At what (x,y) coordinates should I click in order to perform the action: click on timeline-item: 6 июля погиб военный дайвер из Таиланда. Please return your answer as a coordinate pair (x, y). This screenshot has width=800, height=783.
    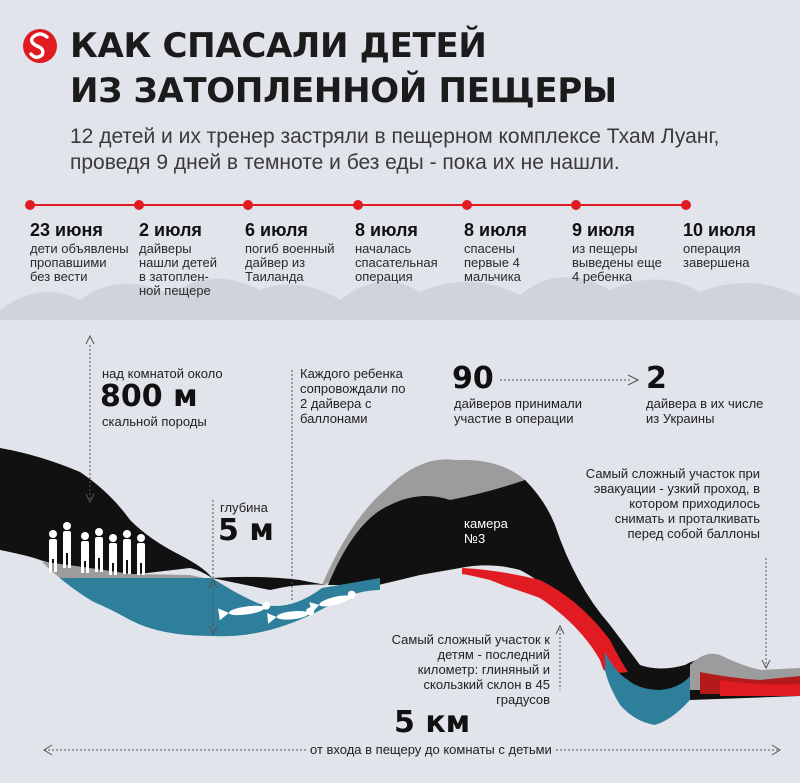
    Looking at the image, I should click on (301, 252).